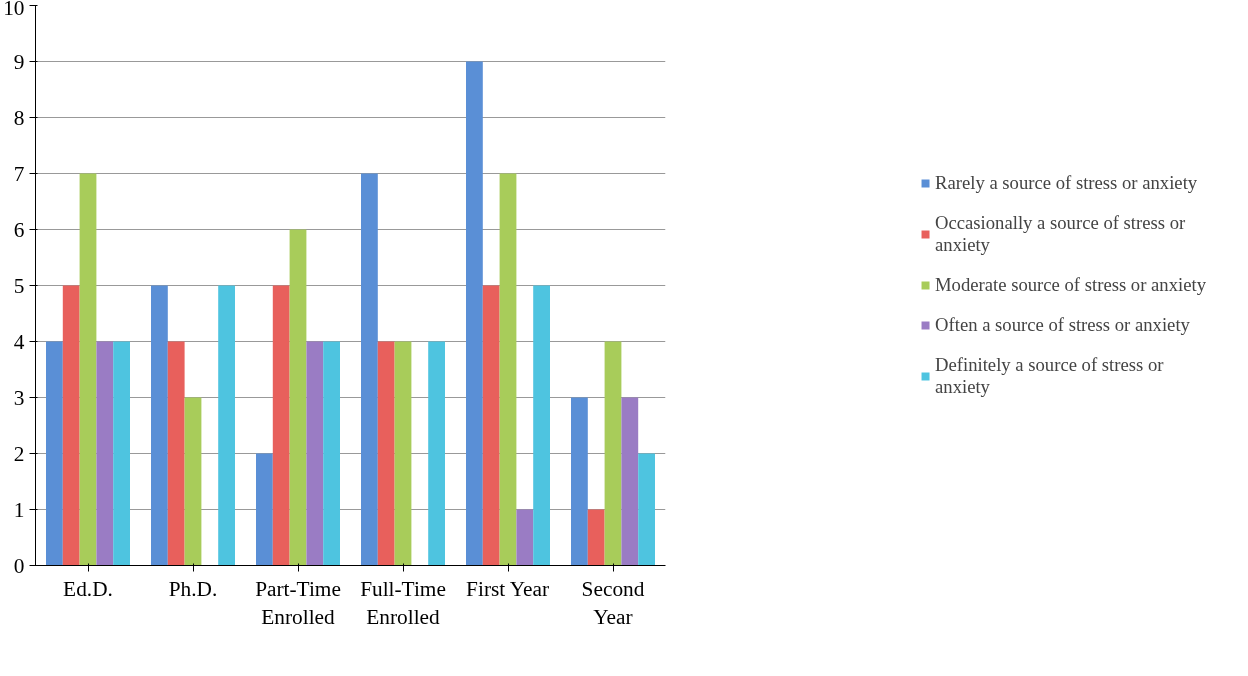 Image resolution: width=1248 pixels, height=676 pixels. Describe the element at coordinates (1049, 376) in the screenshot. I see `legend-label: Definitely a source of stress or anxiety` at that location.